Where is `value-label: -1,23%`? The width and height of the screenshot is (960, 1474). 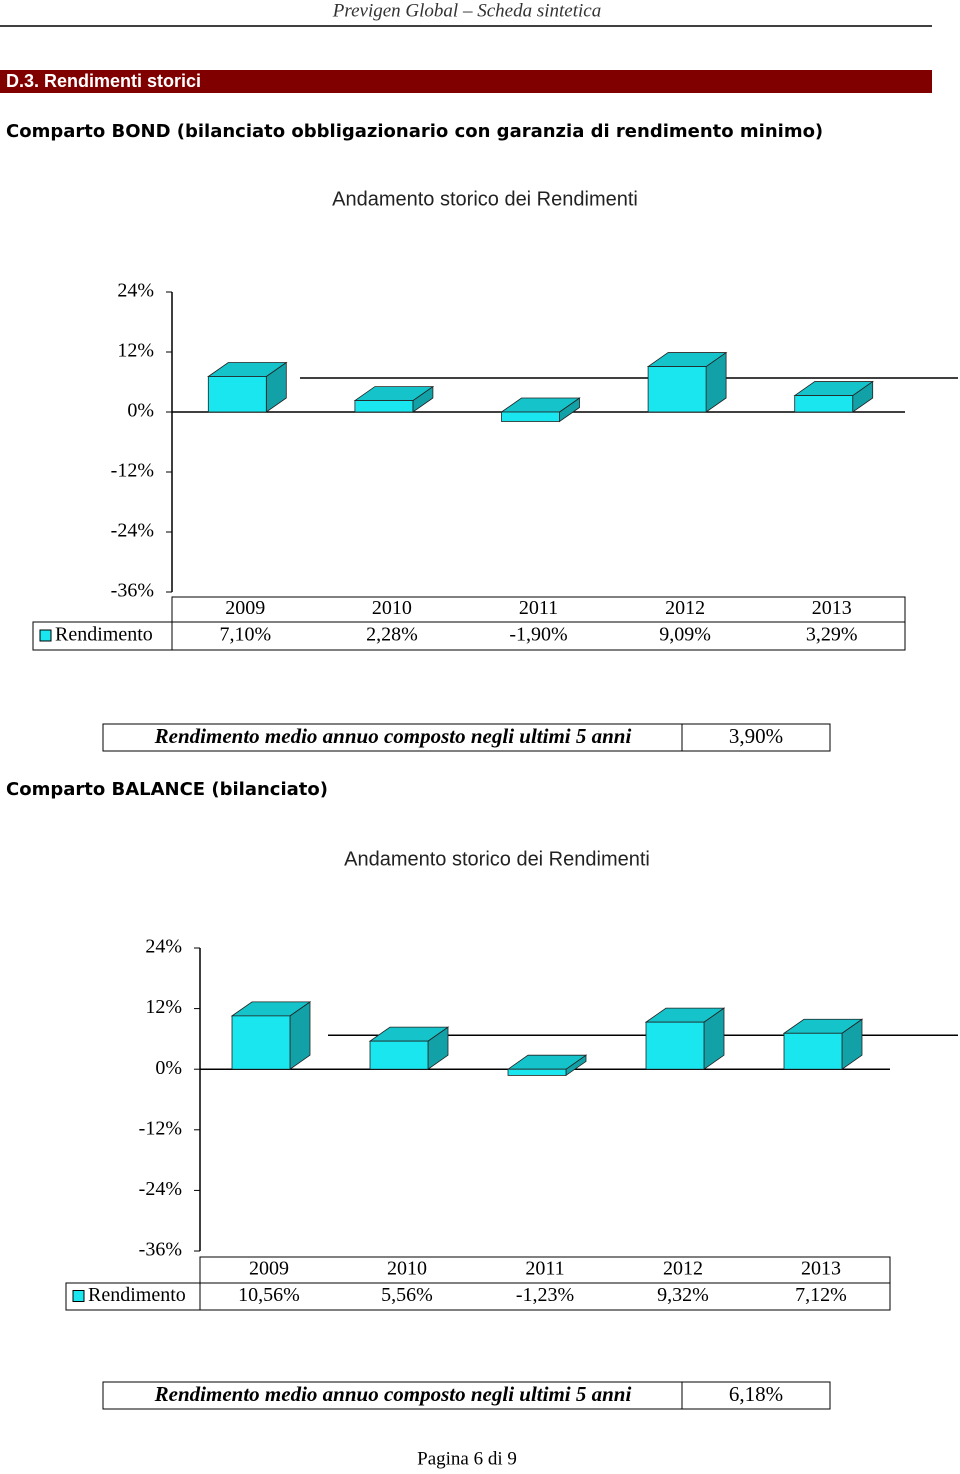 value-label: -1,23% is located at coordinates (545, 1295).